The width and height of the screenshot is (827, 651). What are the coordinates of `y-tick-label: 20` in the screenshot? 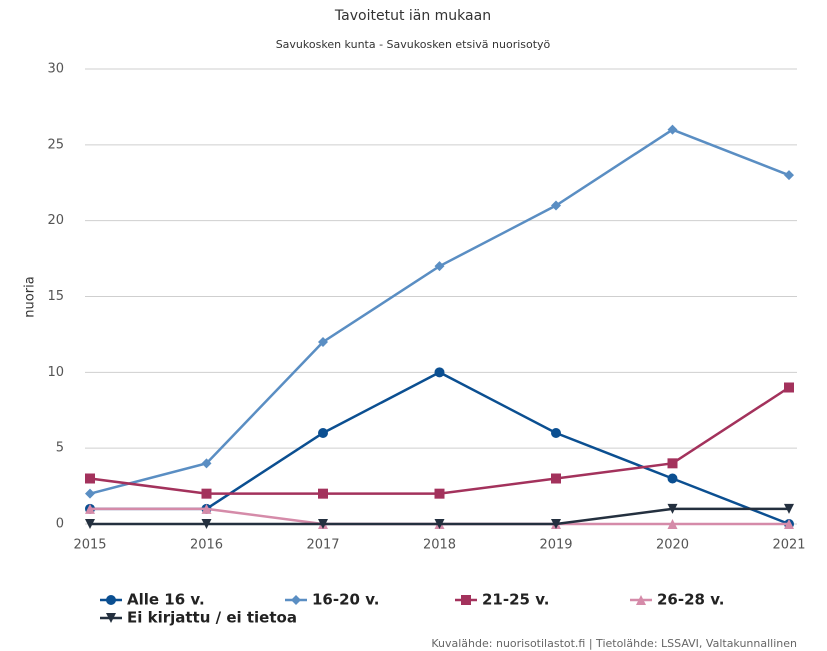 It's located at (55, 220).